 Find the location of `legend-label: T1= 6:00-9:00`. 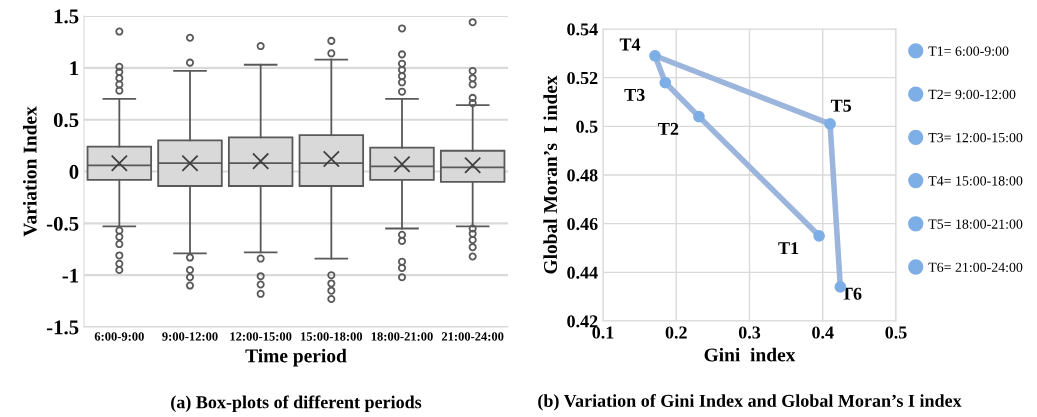

legend-label: T1= 6:00-9:00 is located at coordinates (968, 51).